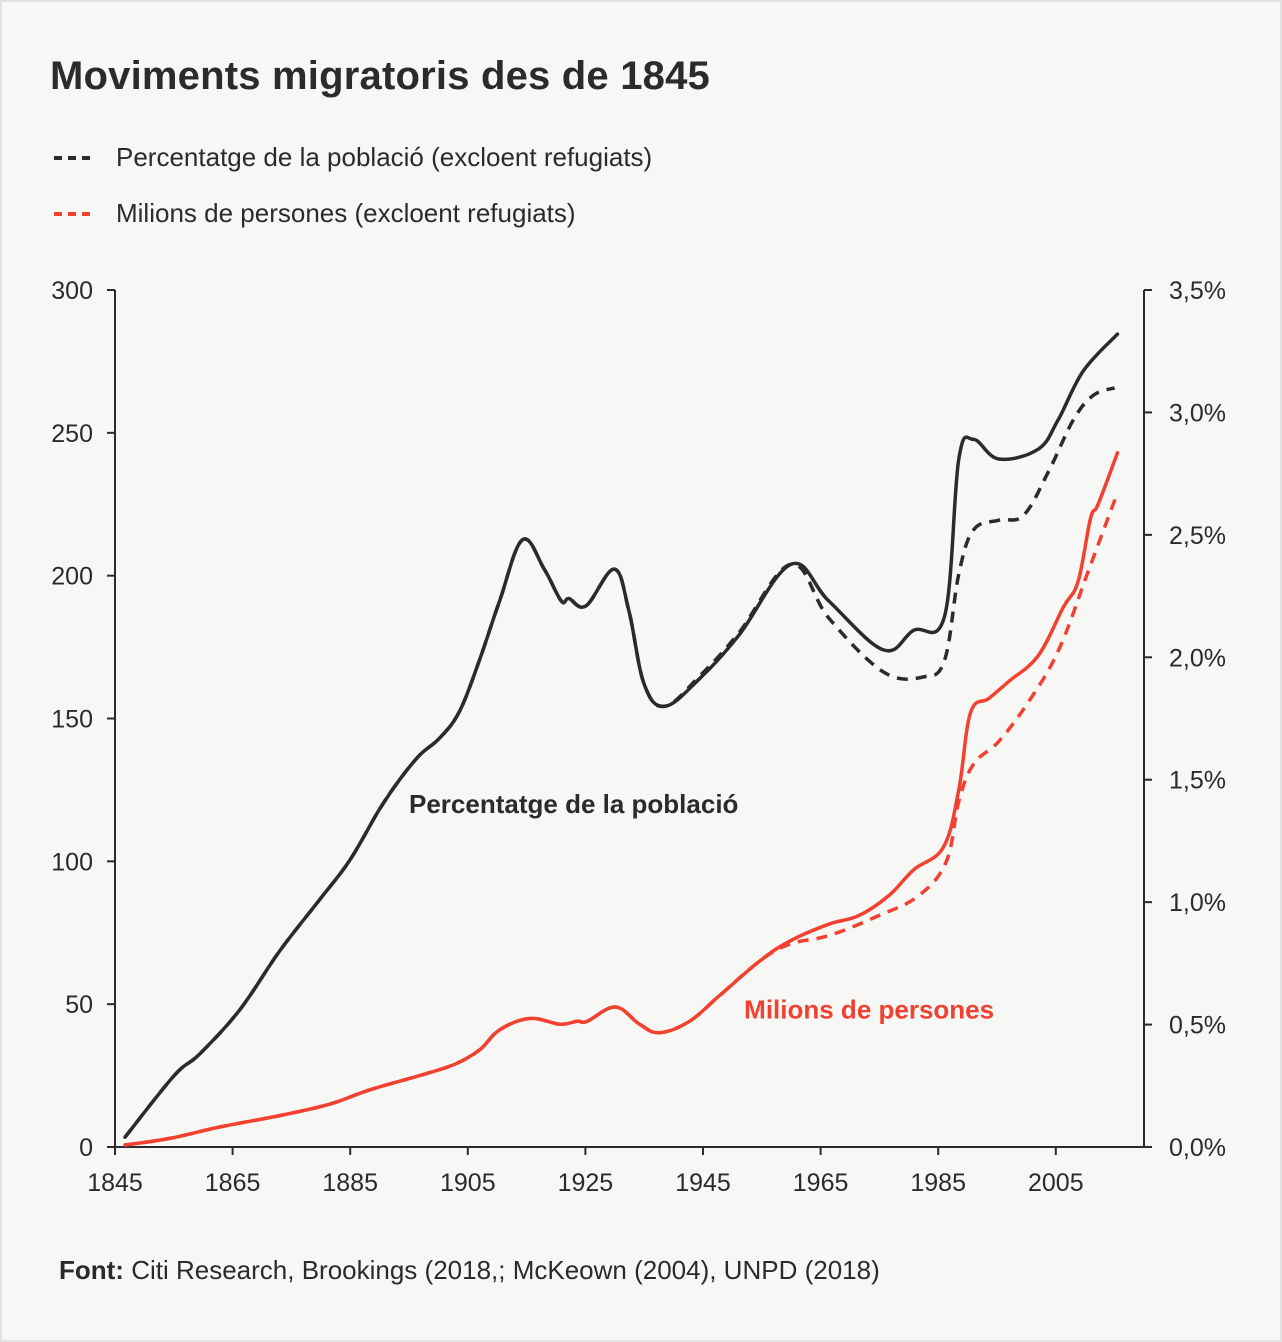 The image size is (1282, 1342). Describe the element at coordinates (1197, 903) in the screenshot. I see `y-right-tick-label: 1,0%` at that location.